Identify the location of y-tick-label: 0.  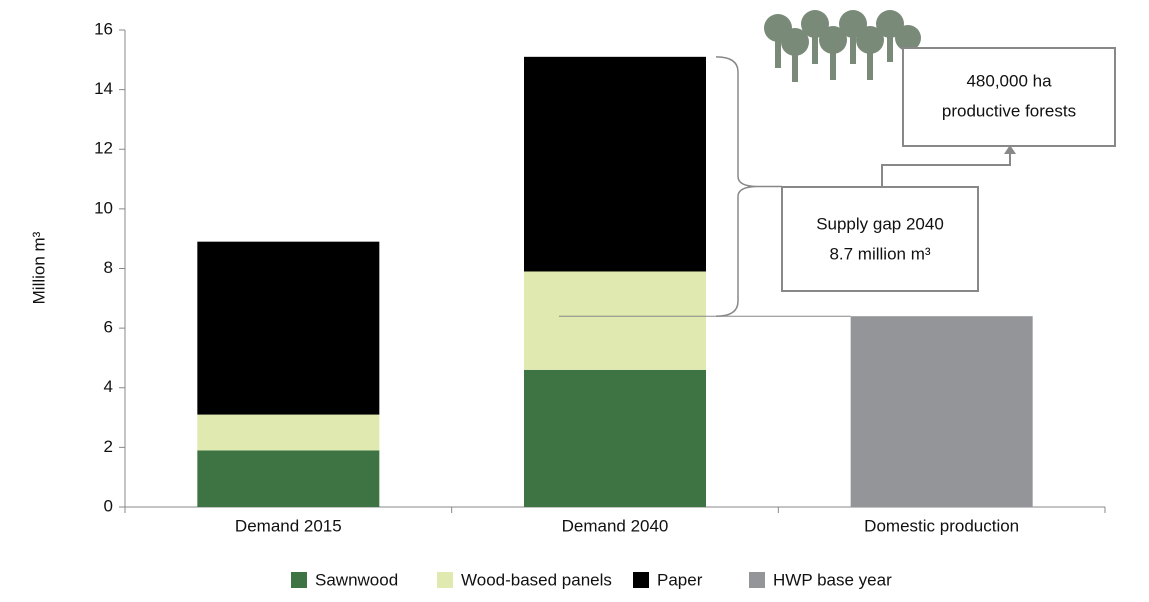
(108, 505).